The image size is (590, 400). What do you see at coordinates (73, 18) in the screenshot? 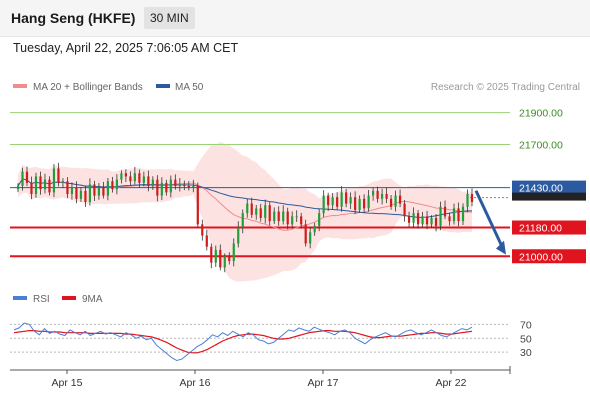
I see `instrument-title: Hang Seng (HKFE)` at bounding box center [73, 18].